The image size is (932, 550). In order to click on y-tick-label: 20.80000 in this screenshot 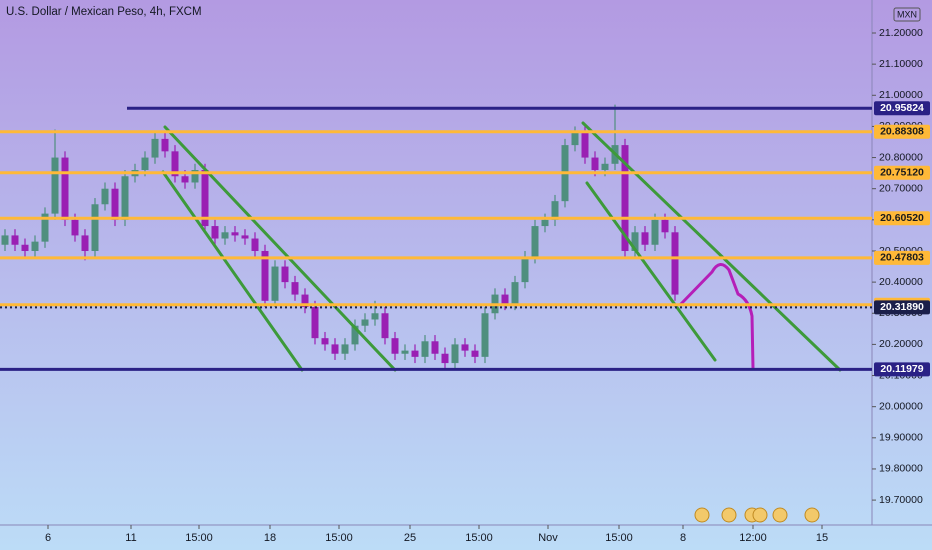, I will do `click(901, 157)`.